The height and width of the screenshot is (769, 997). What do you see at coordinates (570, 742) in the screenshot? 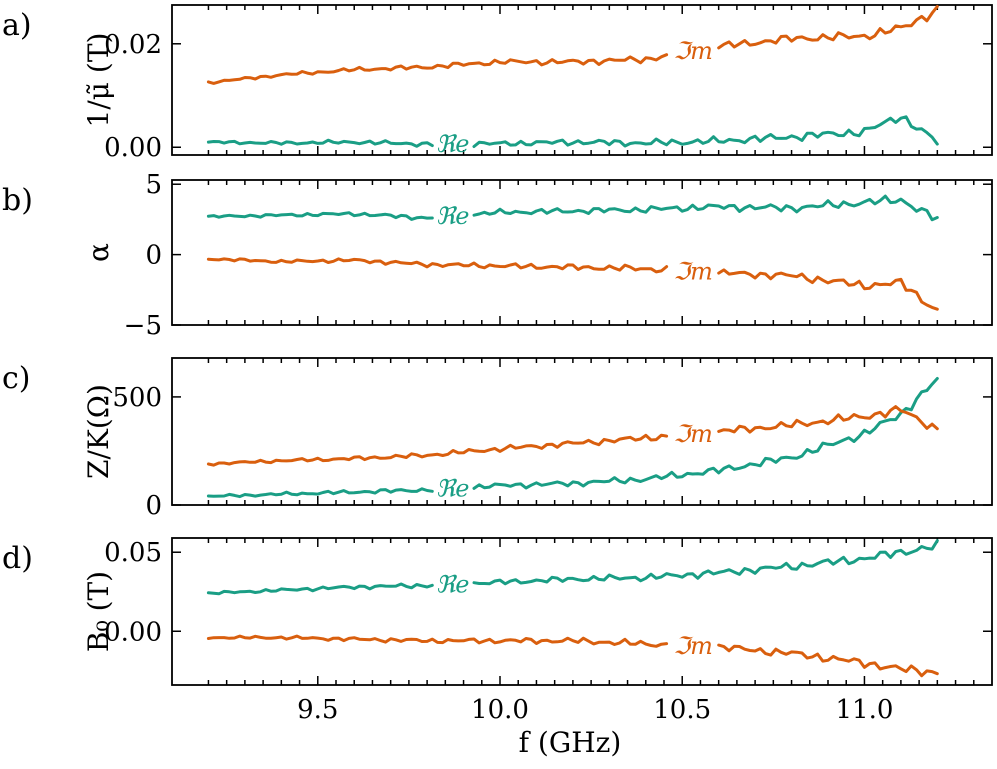
I see `x-axis-label: f (GHz)` at bounding box center [570, 742].